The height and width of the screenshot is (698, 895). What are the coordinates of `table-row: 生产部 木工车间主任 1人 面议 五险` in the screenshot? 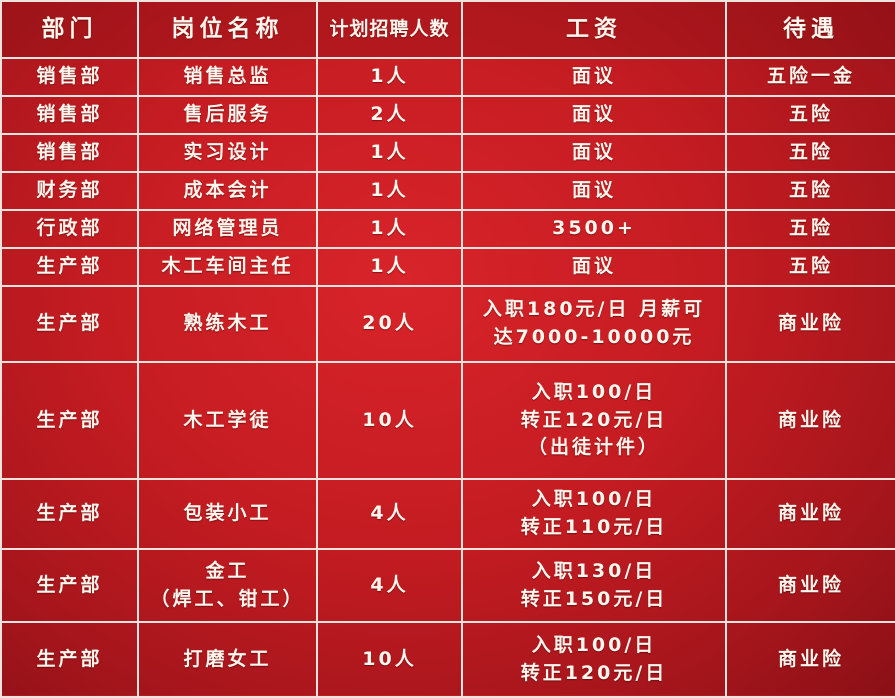 It's located at (447, 267).